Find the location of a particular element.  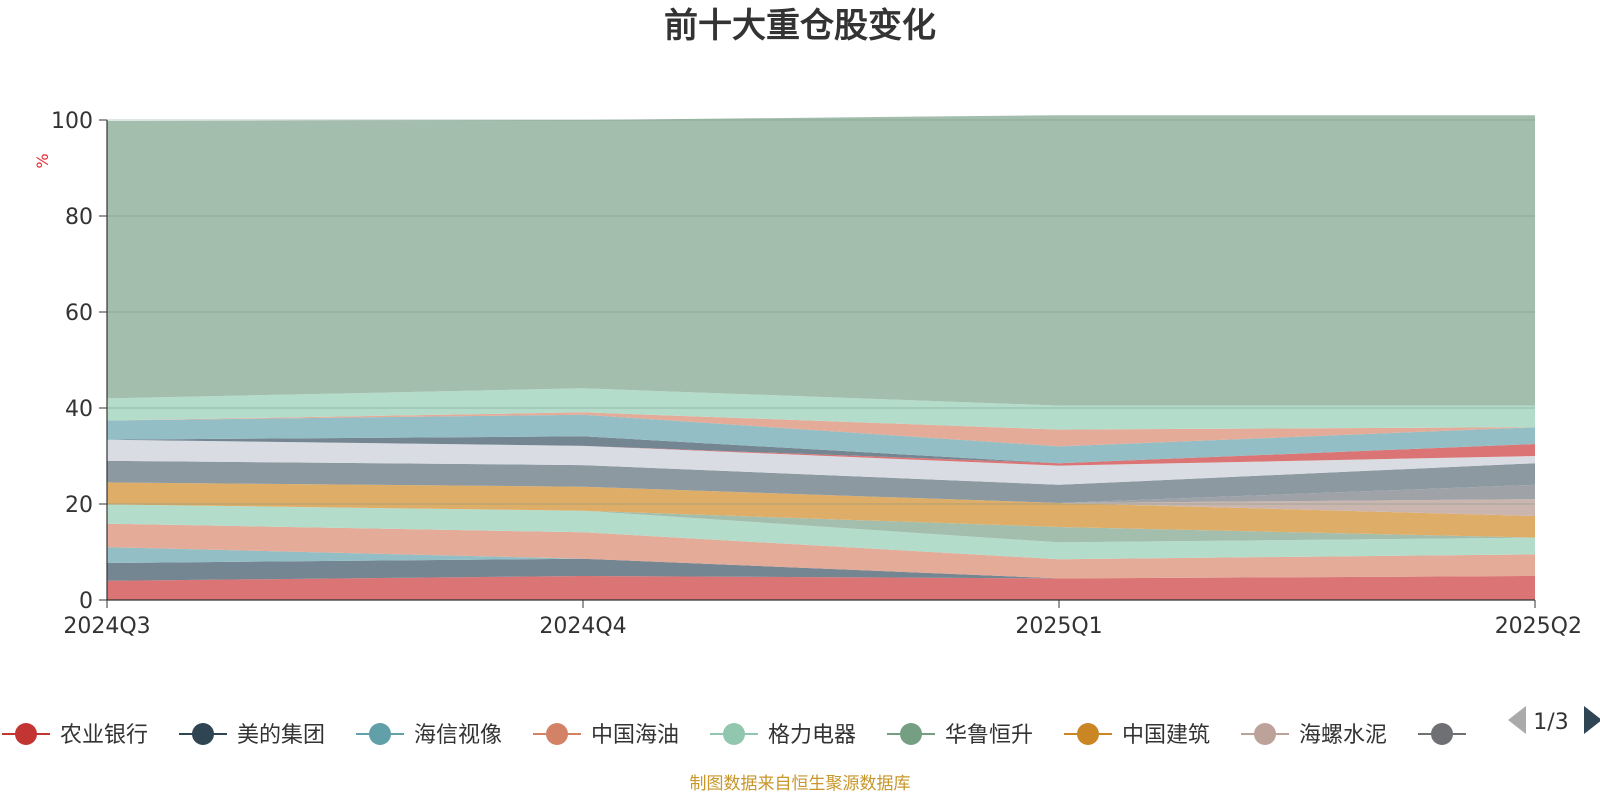

y-tick-label: 100 is located at coordinates (72, 121).